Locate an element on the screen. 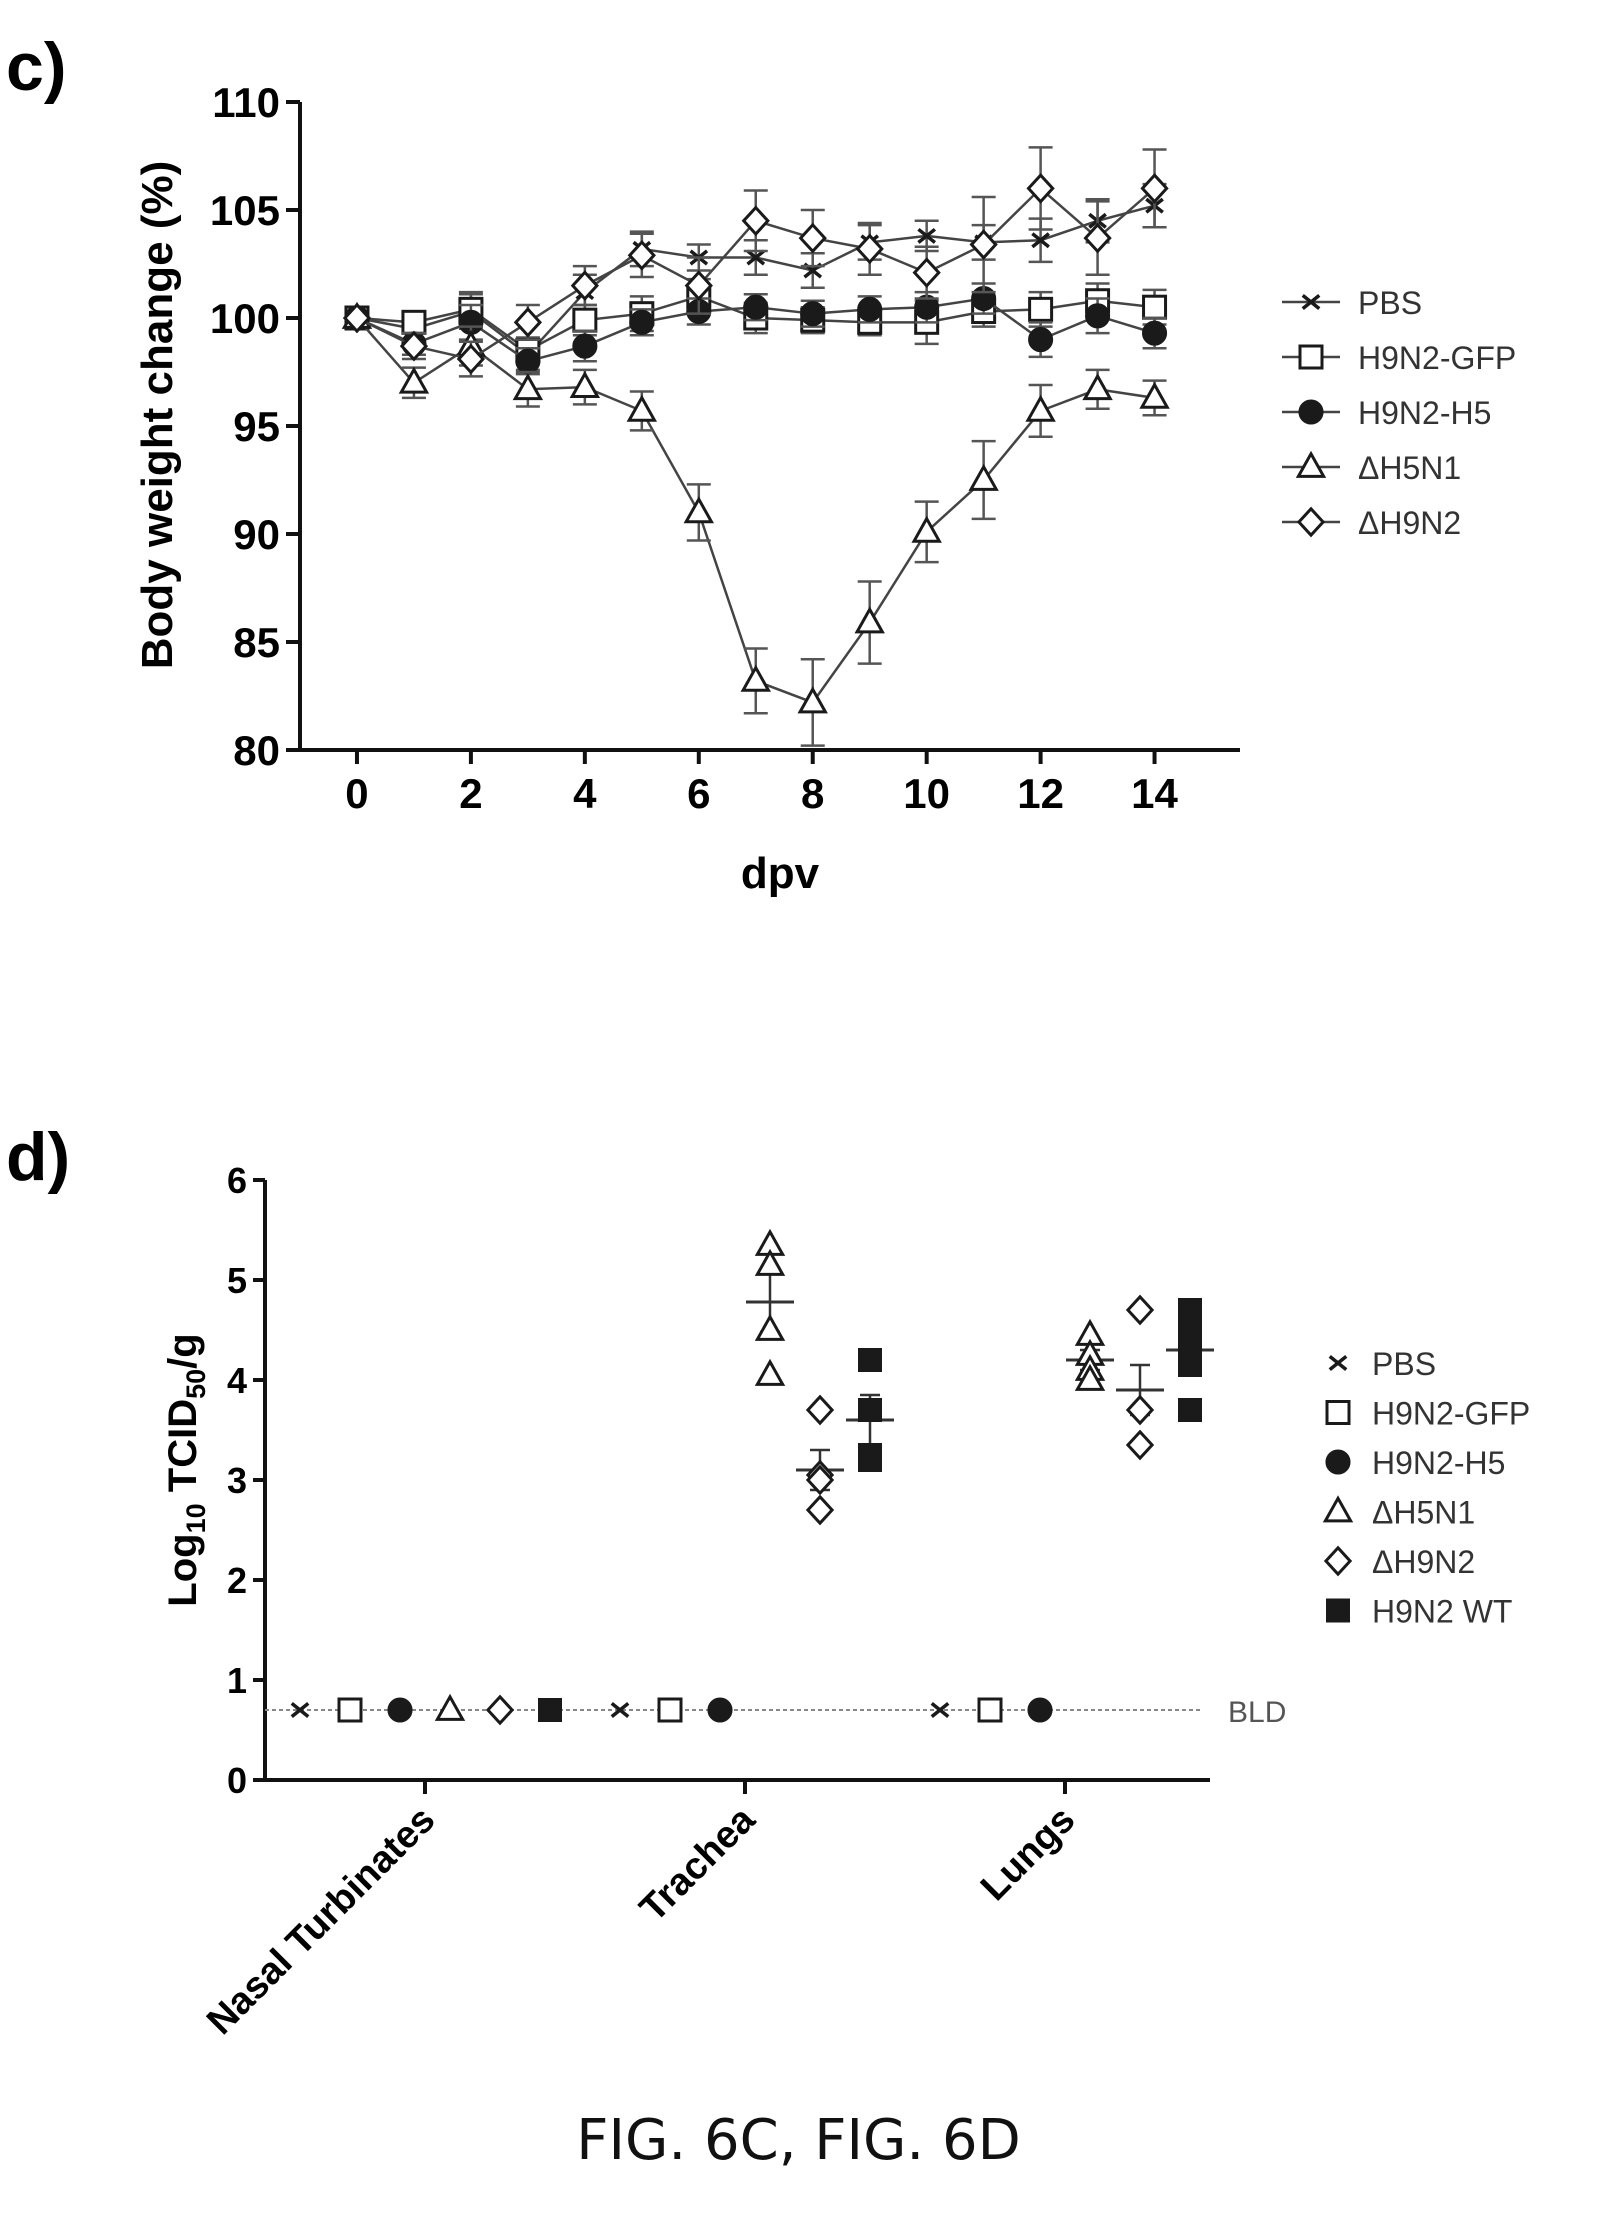 The image size is (1597, 2222). y-tick-label: 1 is located at coordinates (237, 1680).